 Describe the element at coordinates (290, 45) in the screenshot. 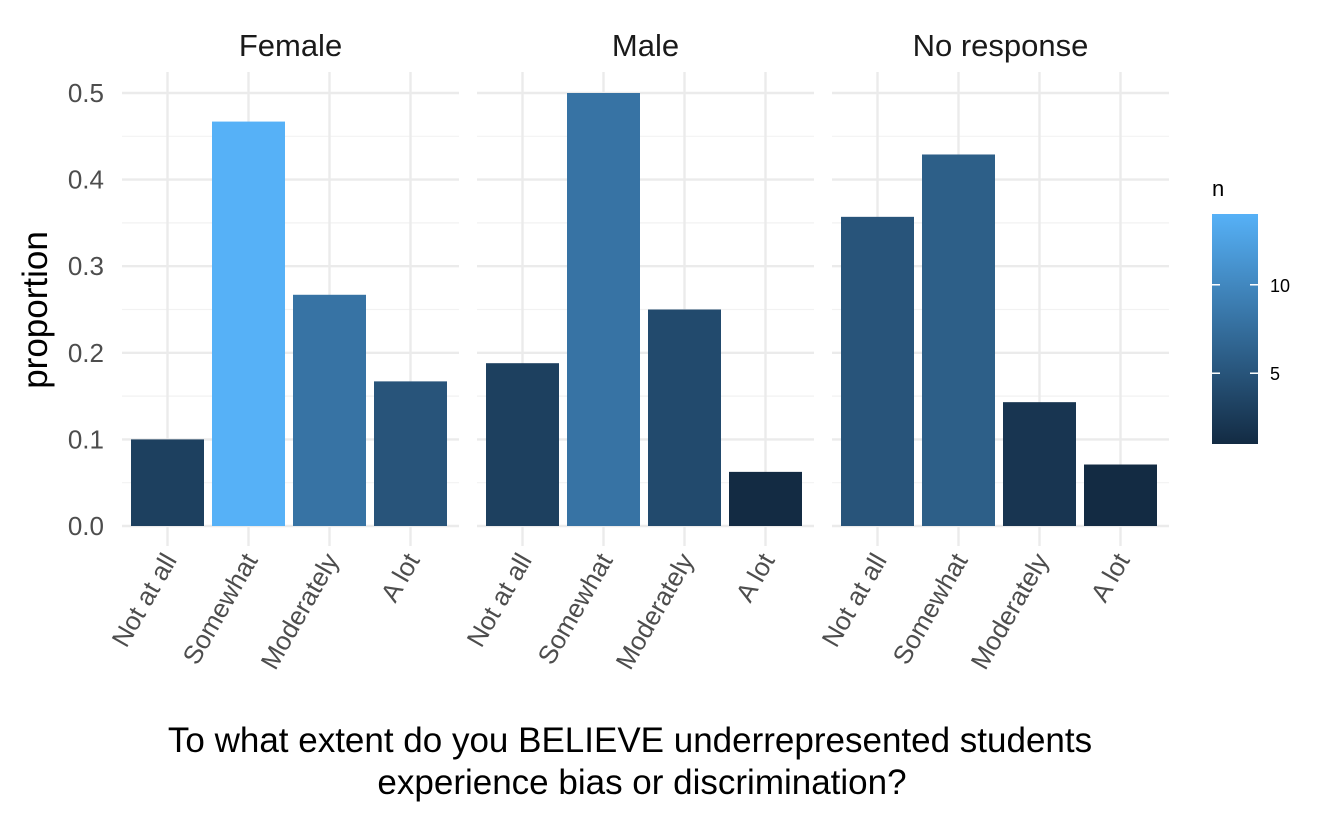

I see `facet-title: Female` at that location.